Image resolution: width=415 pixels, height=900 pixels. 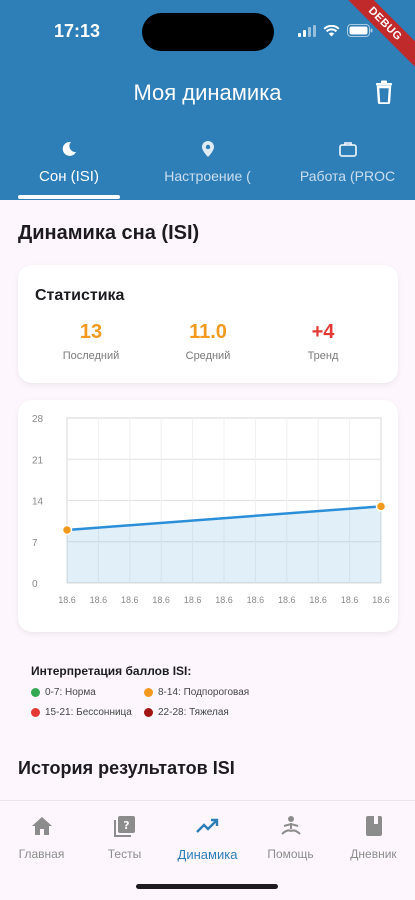 What do you see at coordinates (111, 671) in the screenshot?
I see `legend-title: Интерпретация баллов ISI:` at bounding box center [111, 671].